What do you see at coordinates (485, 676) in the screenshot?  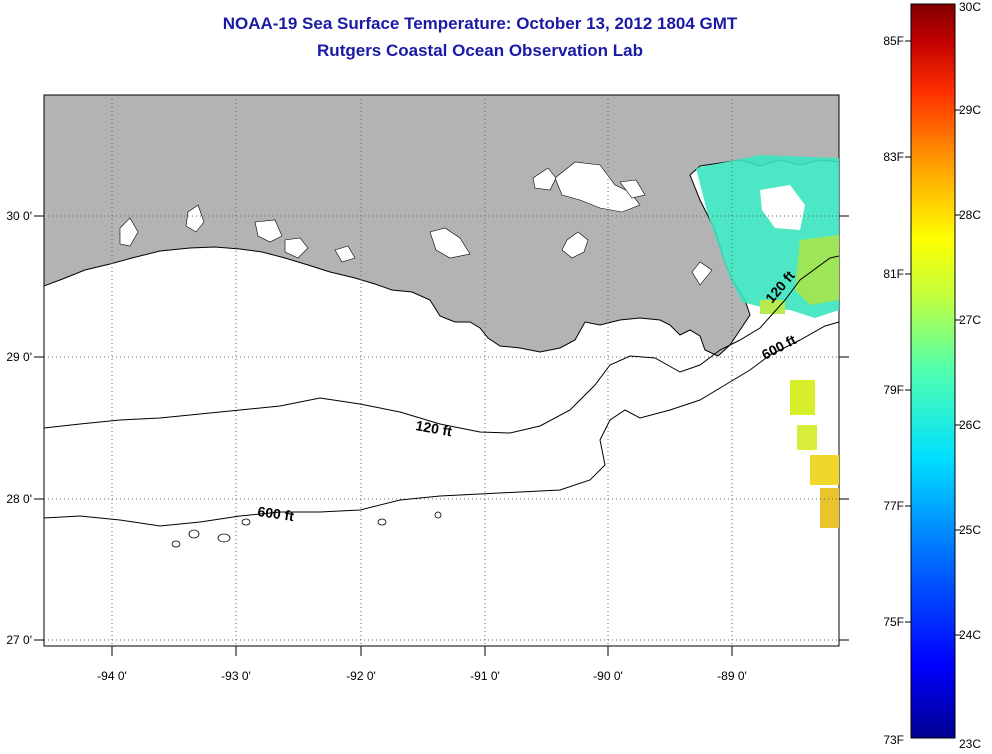 I see `lon-label: -91 0'` at bounding box center [485, 676].